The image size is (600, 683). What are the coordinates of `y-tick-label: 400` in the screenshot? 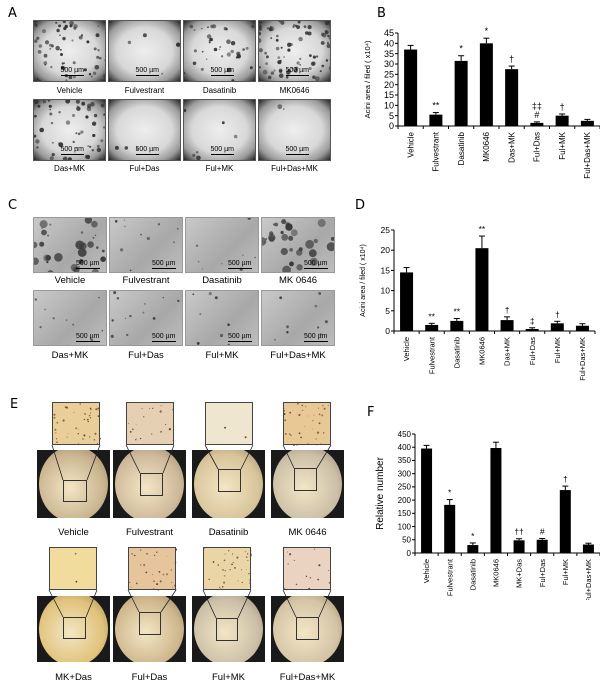 It's located at (405, 447).